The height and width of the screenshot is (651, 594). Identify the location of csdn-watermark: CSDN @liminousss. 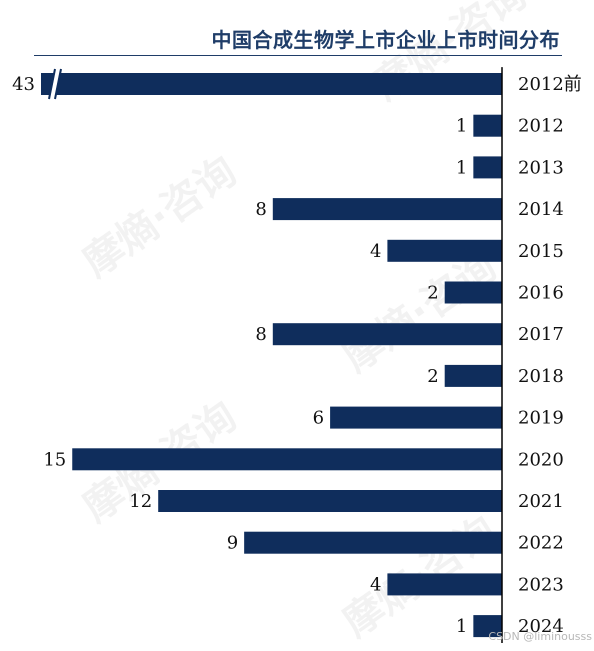
(540, 636).